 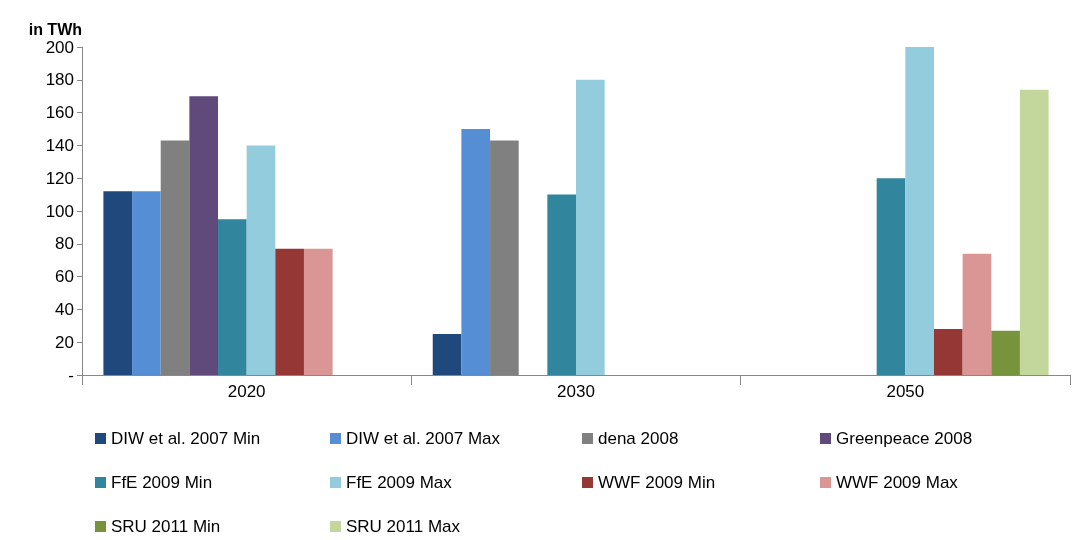 What do you see at coordinates (657, 482) in the screenshot?
I see `legend-label: WWF 2009 Min` at bounding box center [657, 482].